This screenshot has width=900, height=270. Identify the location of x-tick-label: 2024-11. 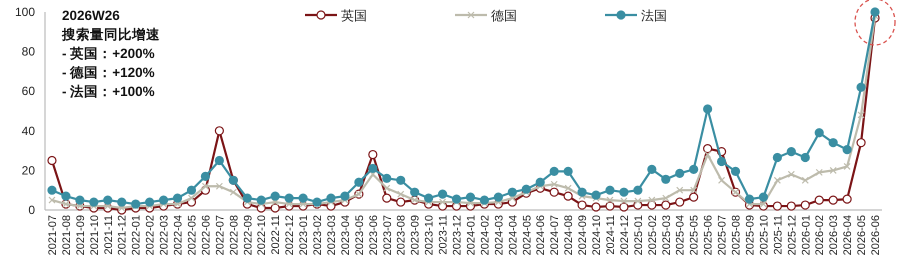
(610, 235).